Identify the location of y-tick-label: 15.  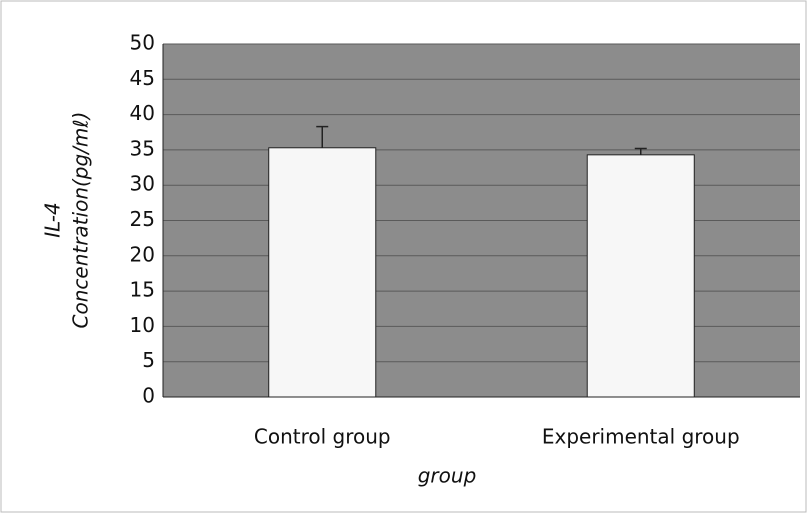
(142, 290).